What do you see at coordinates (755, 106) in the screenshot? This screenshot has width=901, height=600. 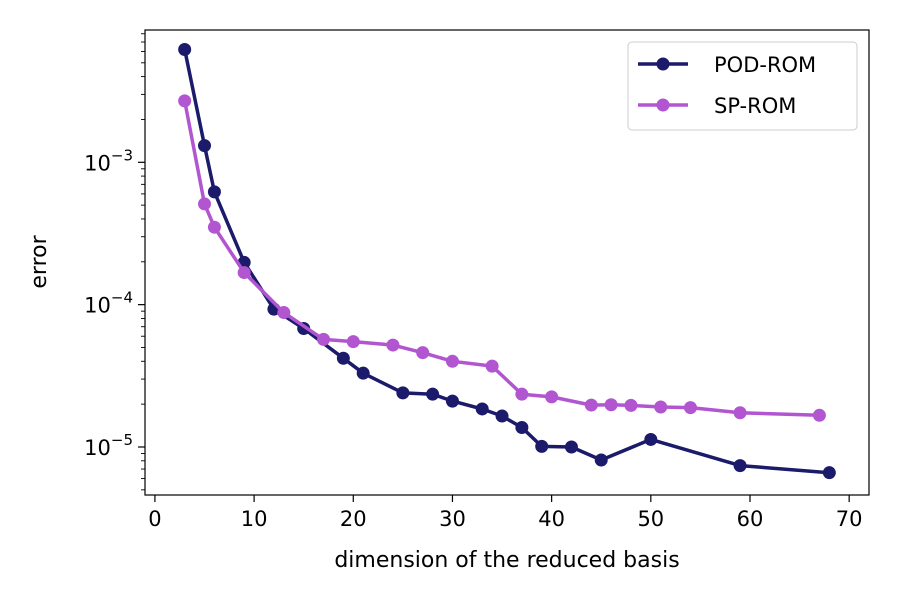 I see `legend-sp-rom-label: SP-ROM` at bounding box center [755, 106].